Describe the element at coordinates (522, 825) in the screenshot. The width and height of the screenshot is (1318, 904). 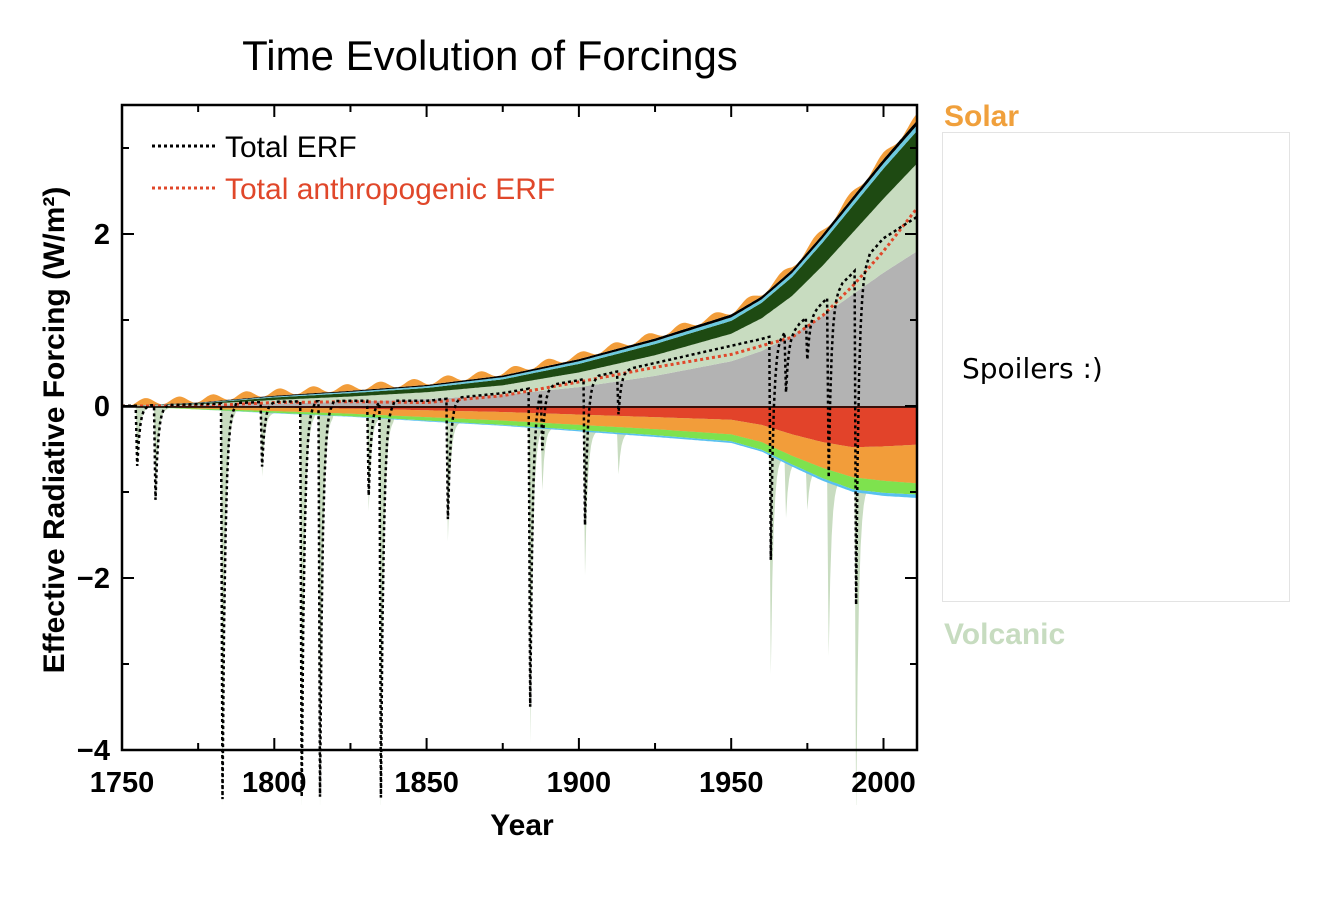
I see `x-axis-label: Year` at that location.